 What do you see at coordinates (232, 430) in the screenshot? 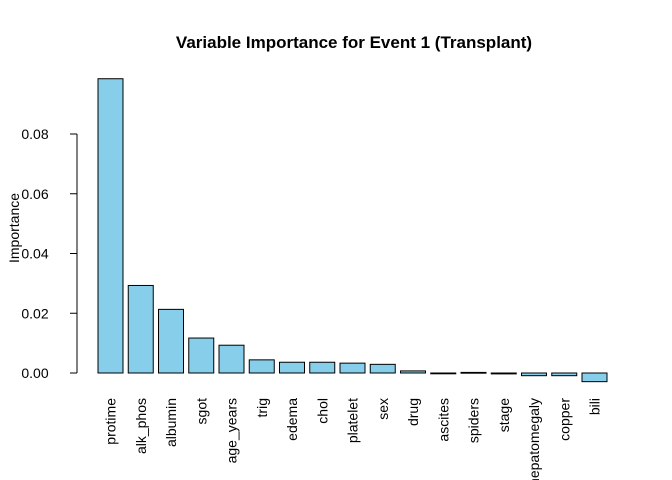
I see `category-label: age_years` at bounding box center [232, 430].